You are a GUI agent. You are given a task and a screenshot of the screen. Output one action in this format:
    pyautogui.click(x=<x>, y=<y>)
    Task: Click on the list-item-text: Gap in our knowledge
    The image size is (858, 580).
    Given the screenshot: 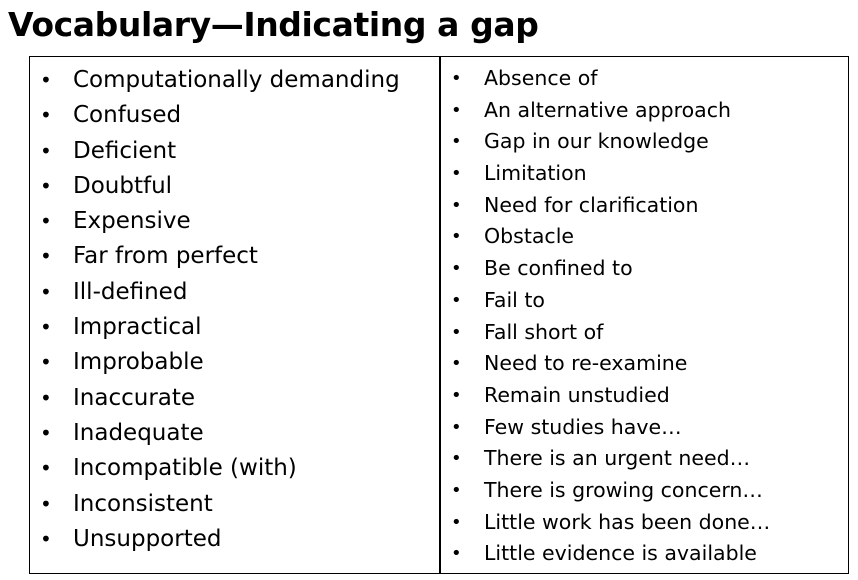 What is the action you would take?
    pyautogui.click(x=596, y=141)
    